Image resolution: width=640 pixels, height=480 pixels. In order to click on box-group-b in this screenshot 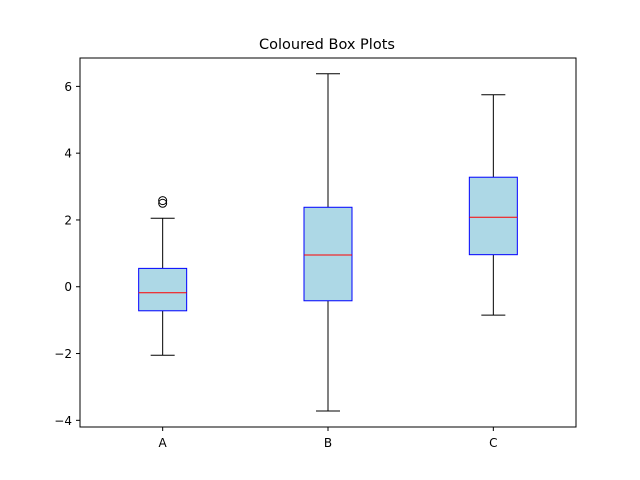, I will do `click(328, 242)`.